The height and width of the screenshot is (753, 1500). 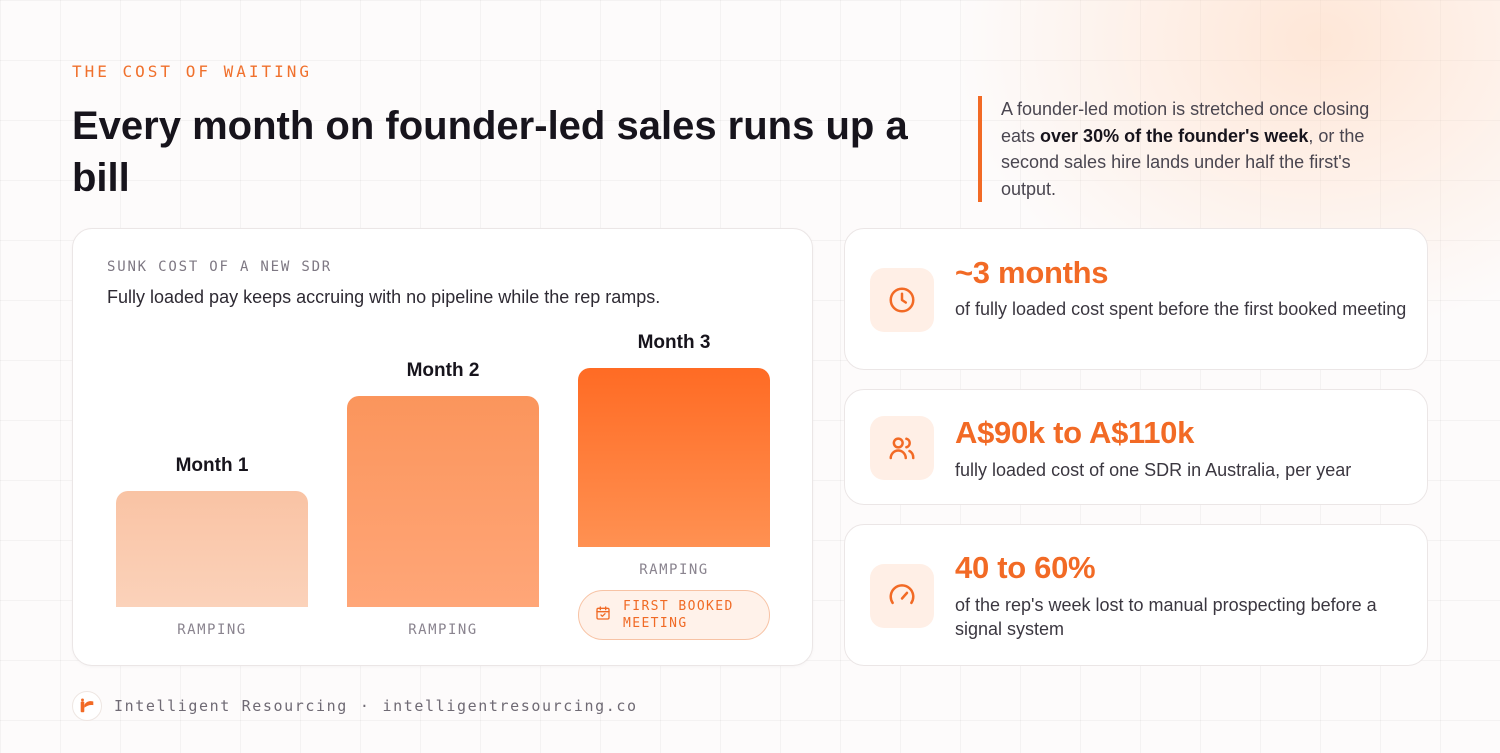 What do you see at coordinates (212, 448) in the screenshot?
I see `bar-group-month-1: Month 1 RAMPING` at bounding box center [212, 448].